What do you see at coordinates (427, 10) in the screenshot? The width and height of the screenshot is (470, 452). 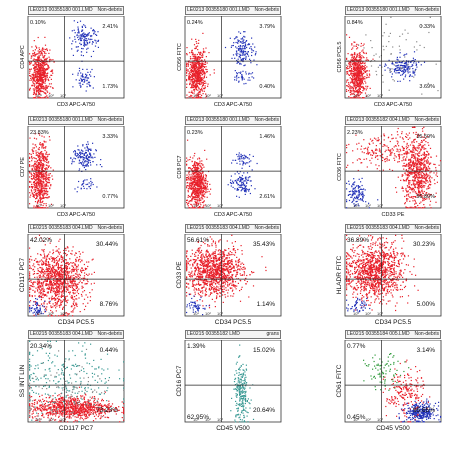 I see `plot-header-gate: Non-debris` at bounding box center [427, 10].